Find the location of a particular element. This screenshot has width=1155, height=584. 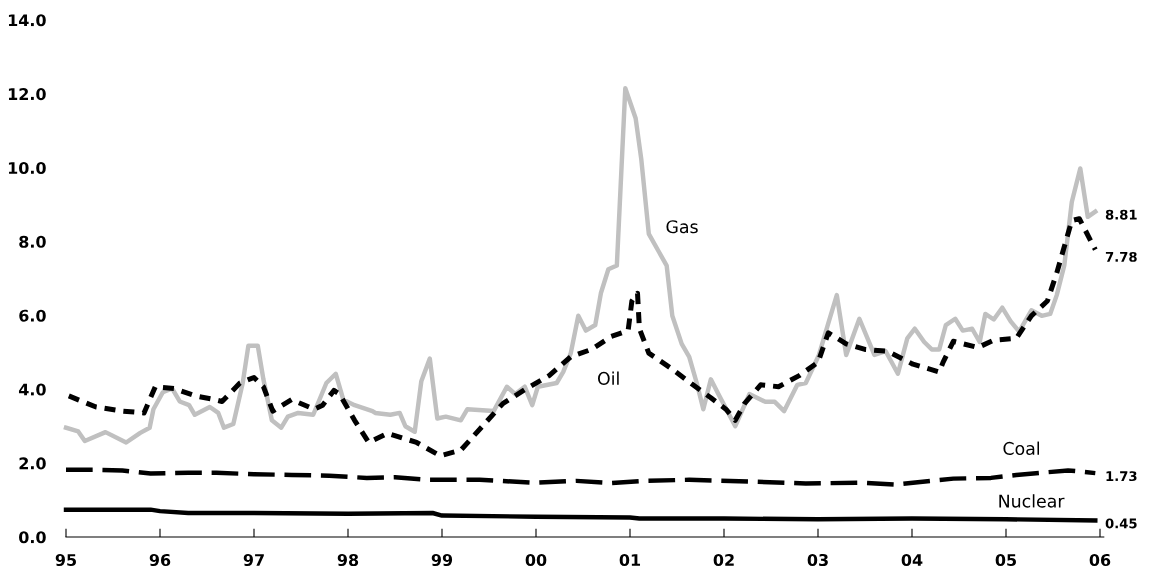

x-tick-label: 05 is located at coordinates (1005, 560).